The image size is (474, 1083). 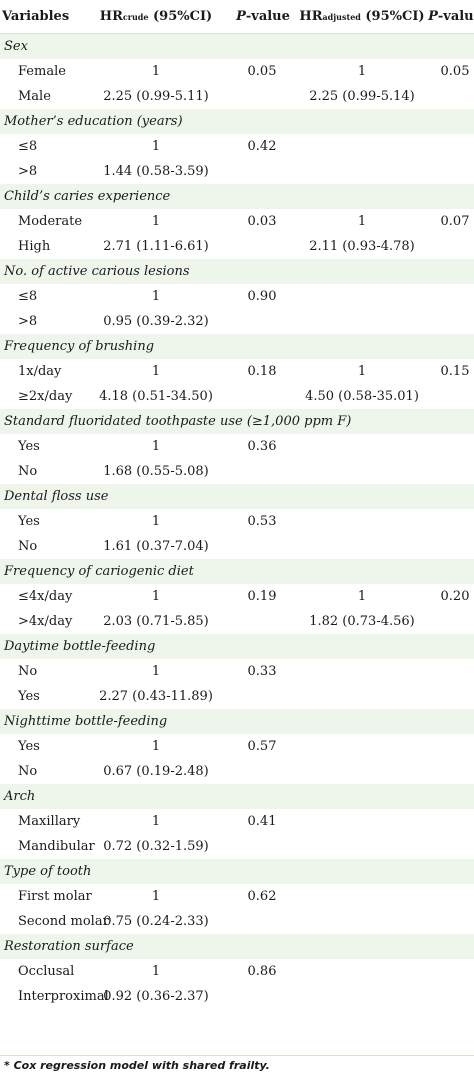 I want to click on table-row: Interproximal 0.92 (0.36-2.37), so click(x=237, y=996).